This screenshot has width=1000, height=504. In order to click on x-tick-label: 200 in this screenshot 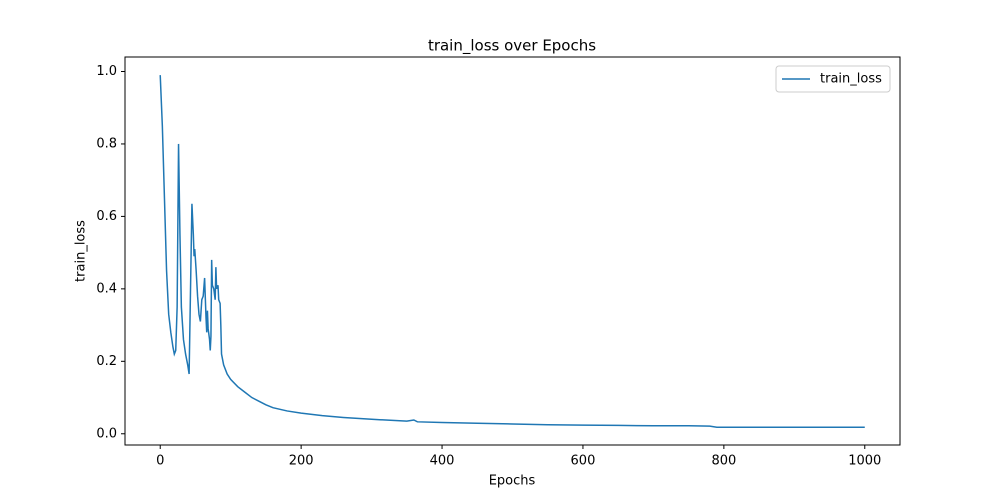, I will do `click(301, 461)`.